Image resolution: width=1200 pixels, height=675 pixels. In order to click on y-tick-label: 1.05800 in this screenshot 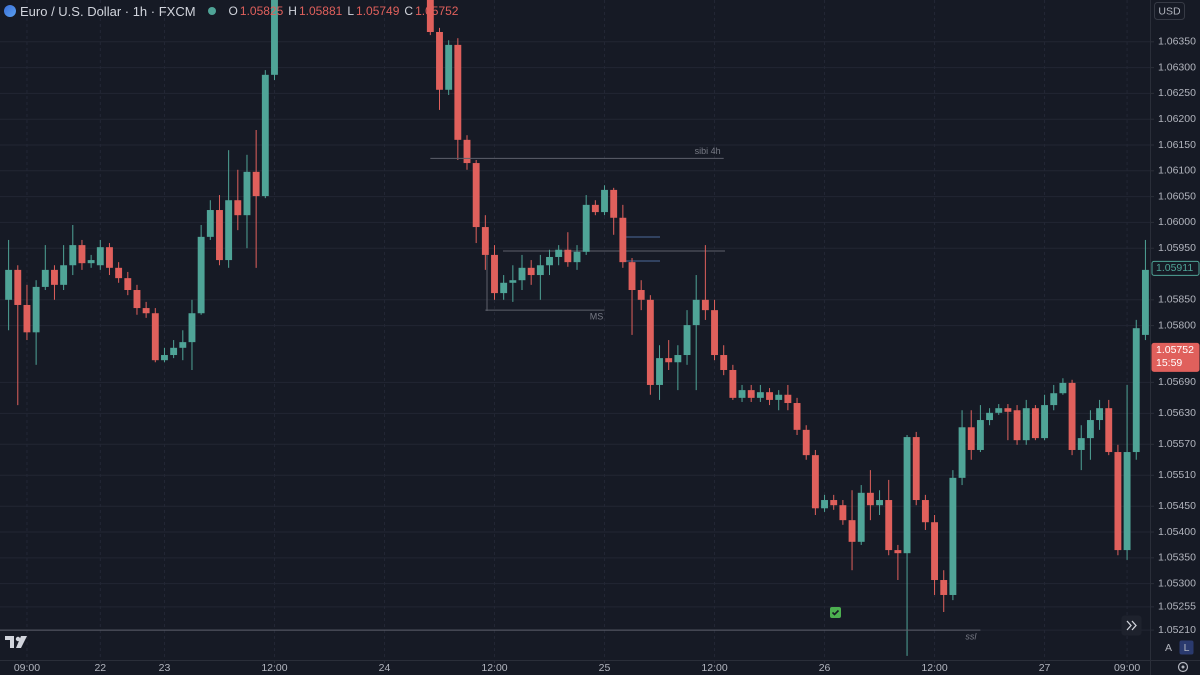, I will do `click(1177, 325)`.